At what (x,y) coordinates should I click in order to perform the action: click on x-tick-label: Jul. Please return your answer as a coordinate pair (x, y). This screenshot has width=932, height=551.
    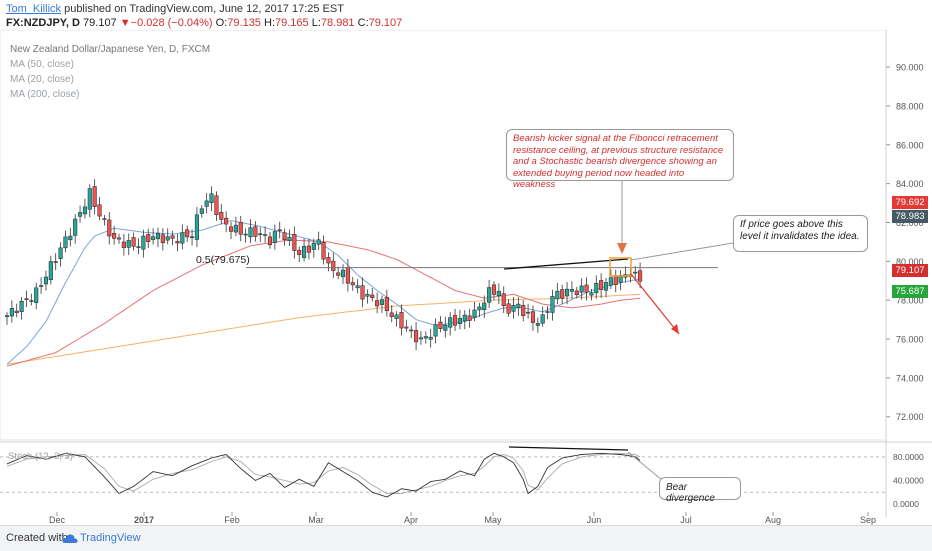
    Looking at the image, I should click on (686, 520).